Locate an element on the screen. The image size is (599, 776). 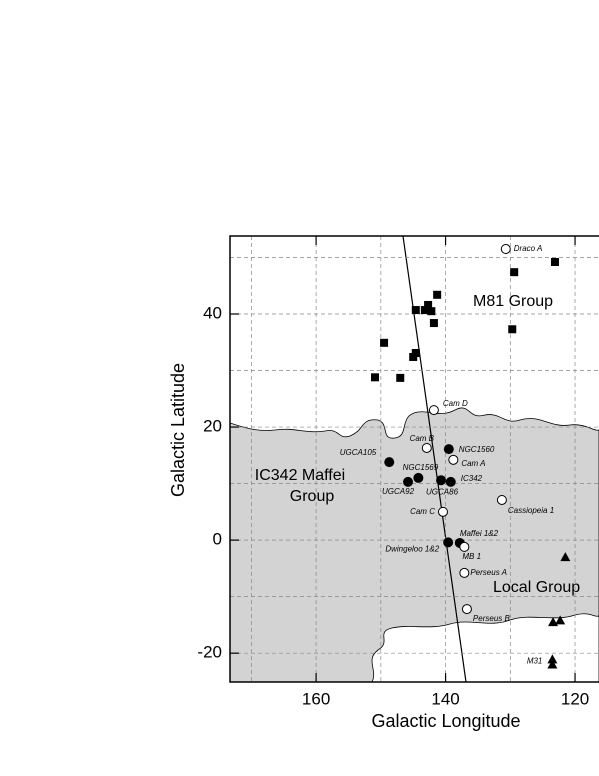
group-label: Local Group is located at coordinates (536, 587).